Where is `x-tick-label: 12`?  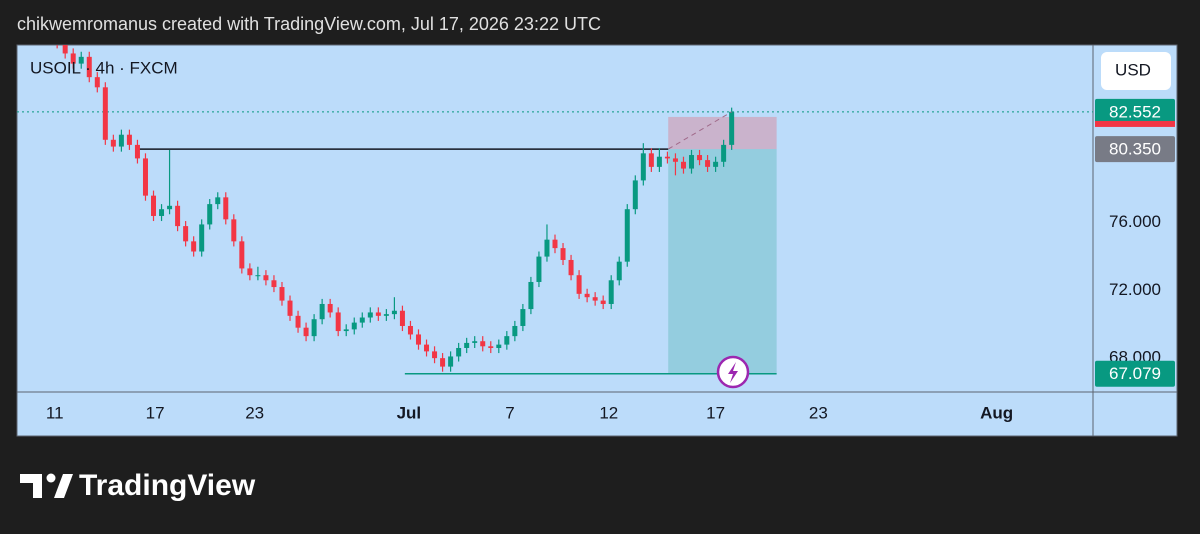
x-tick-label: 12 is located at coordinates (608, 412).